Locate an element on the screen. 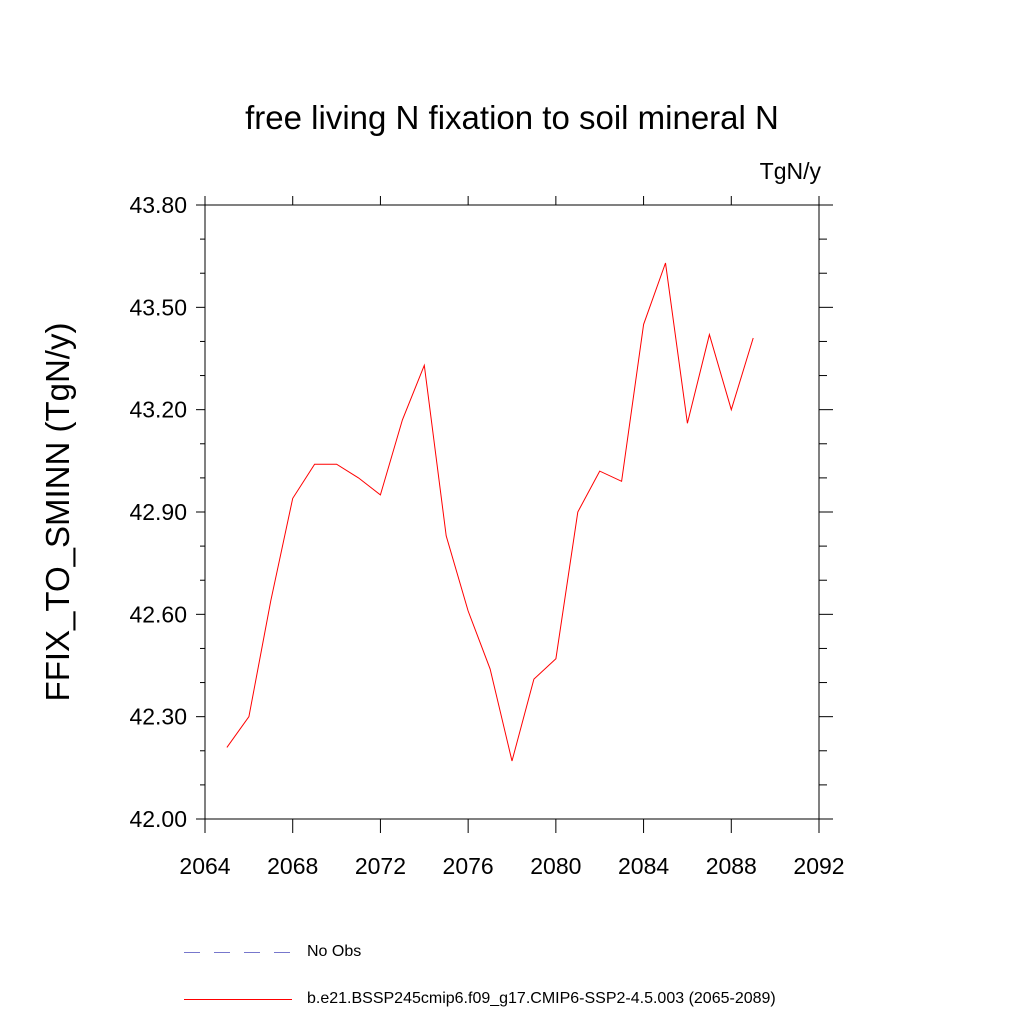 This screenshot has width=1024, height=1024. chart-title: free living N fixation to soil mineral N is located at coordinates (512, 117).